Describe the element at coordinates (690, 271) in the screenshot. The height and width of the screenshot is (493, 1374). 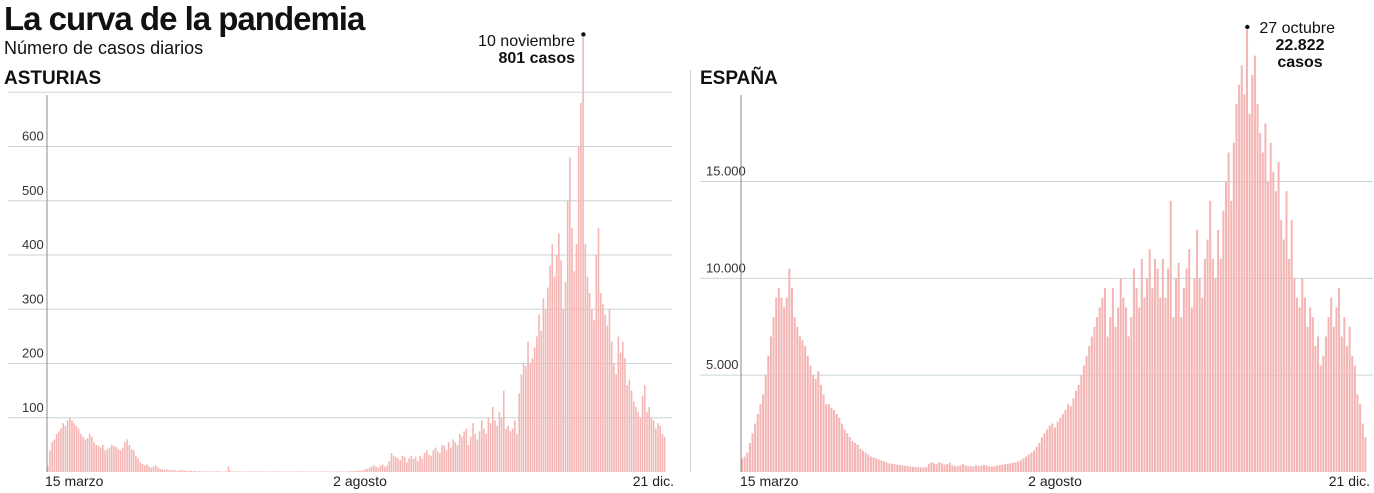
I see `panel-divider` at that location.